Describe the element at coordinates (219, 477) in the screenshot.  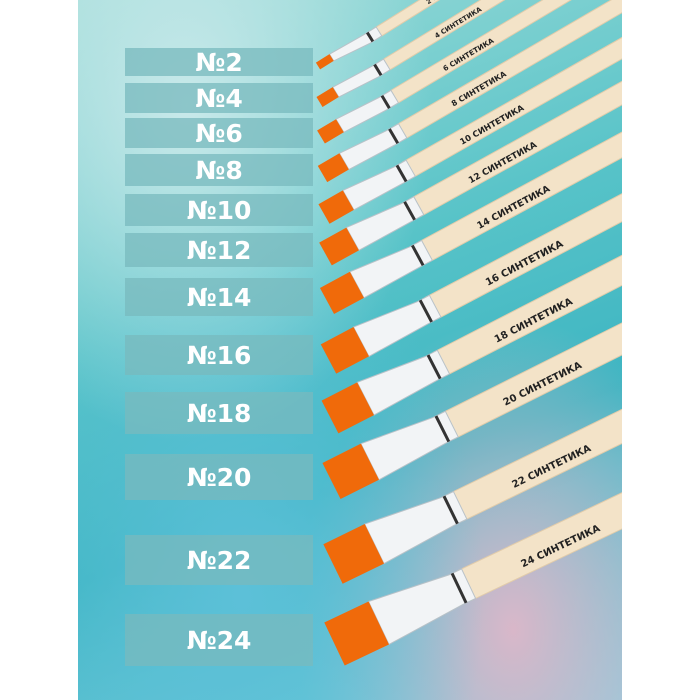
I see `size-label: №20` at that location.